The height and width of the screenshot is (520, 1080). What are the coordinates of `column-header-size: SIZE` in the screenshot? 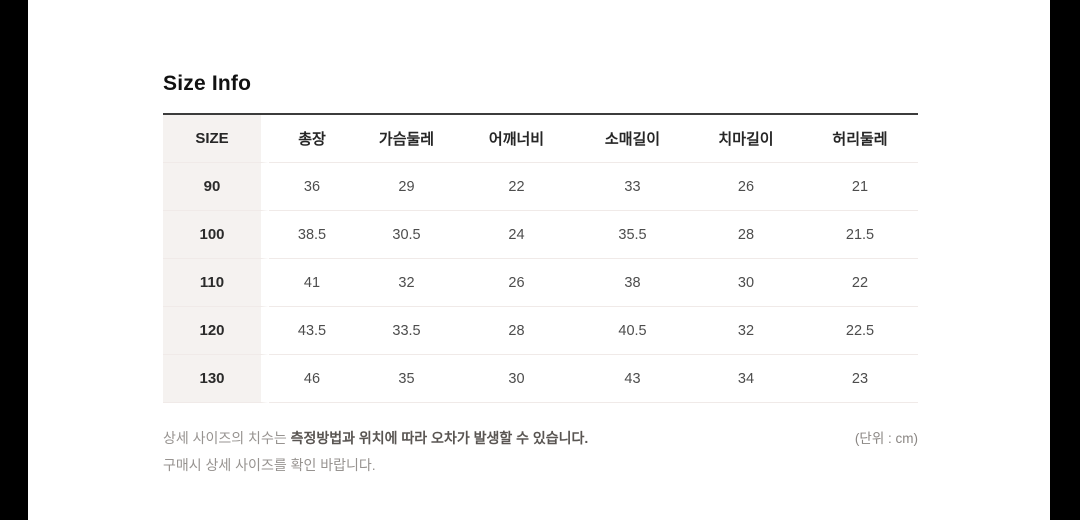 It's located at (216, 139).